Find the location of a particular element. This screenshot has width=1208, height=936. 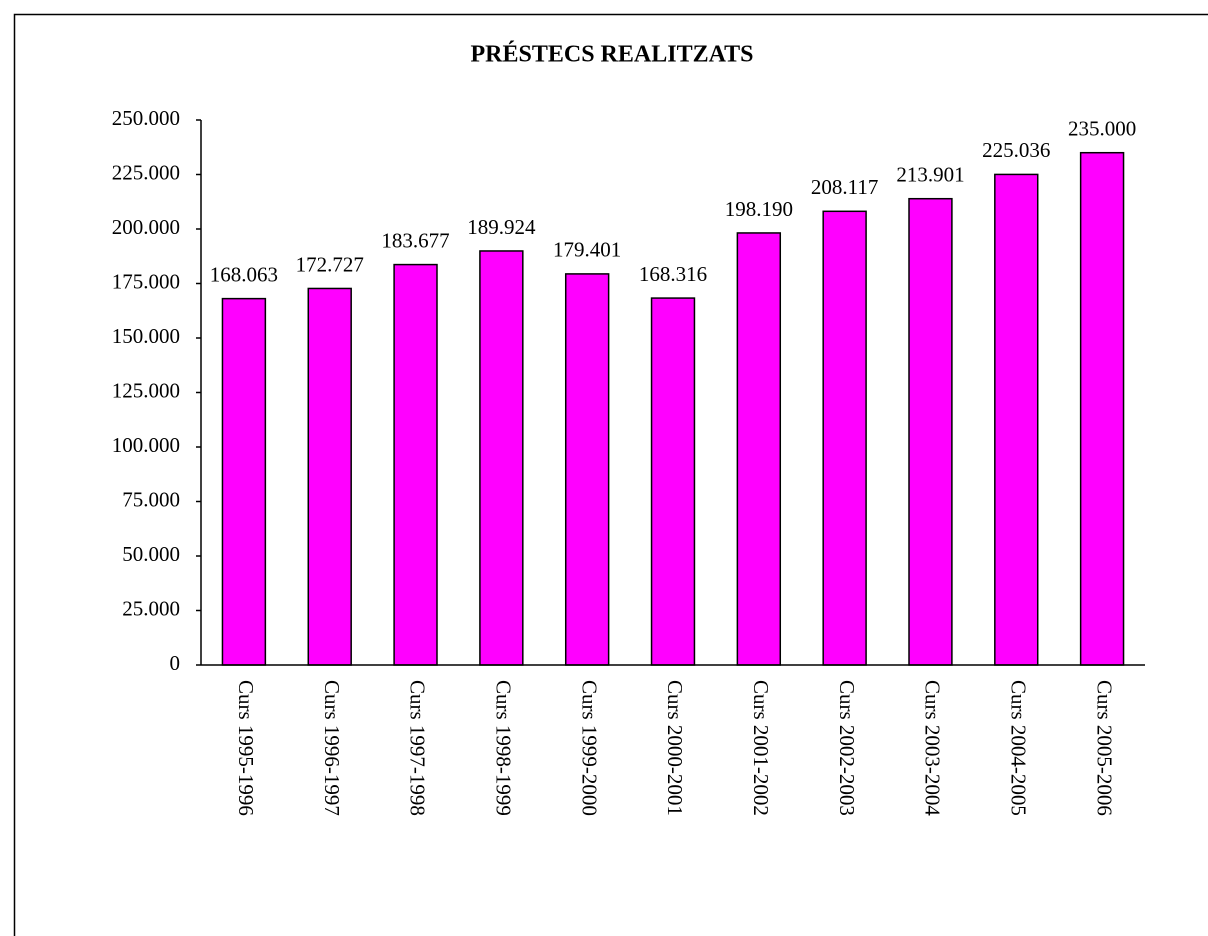

value-label: 189.924 is located at coordinates (501, 227).